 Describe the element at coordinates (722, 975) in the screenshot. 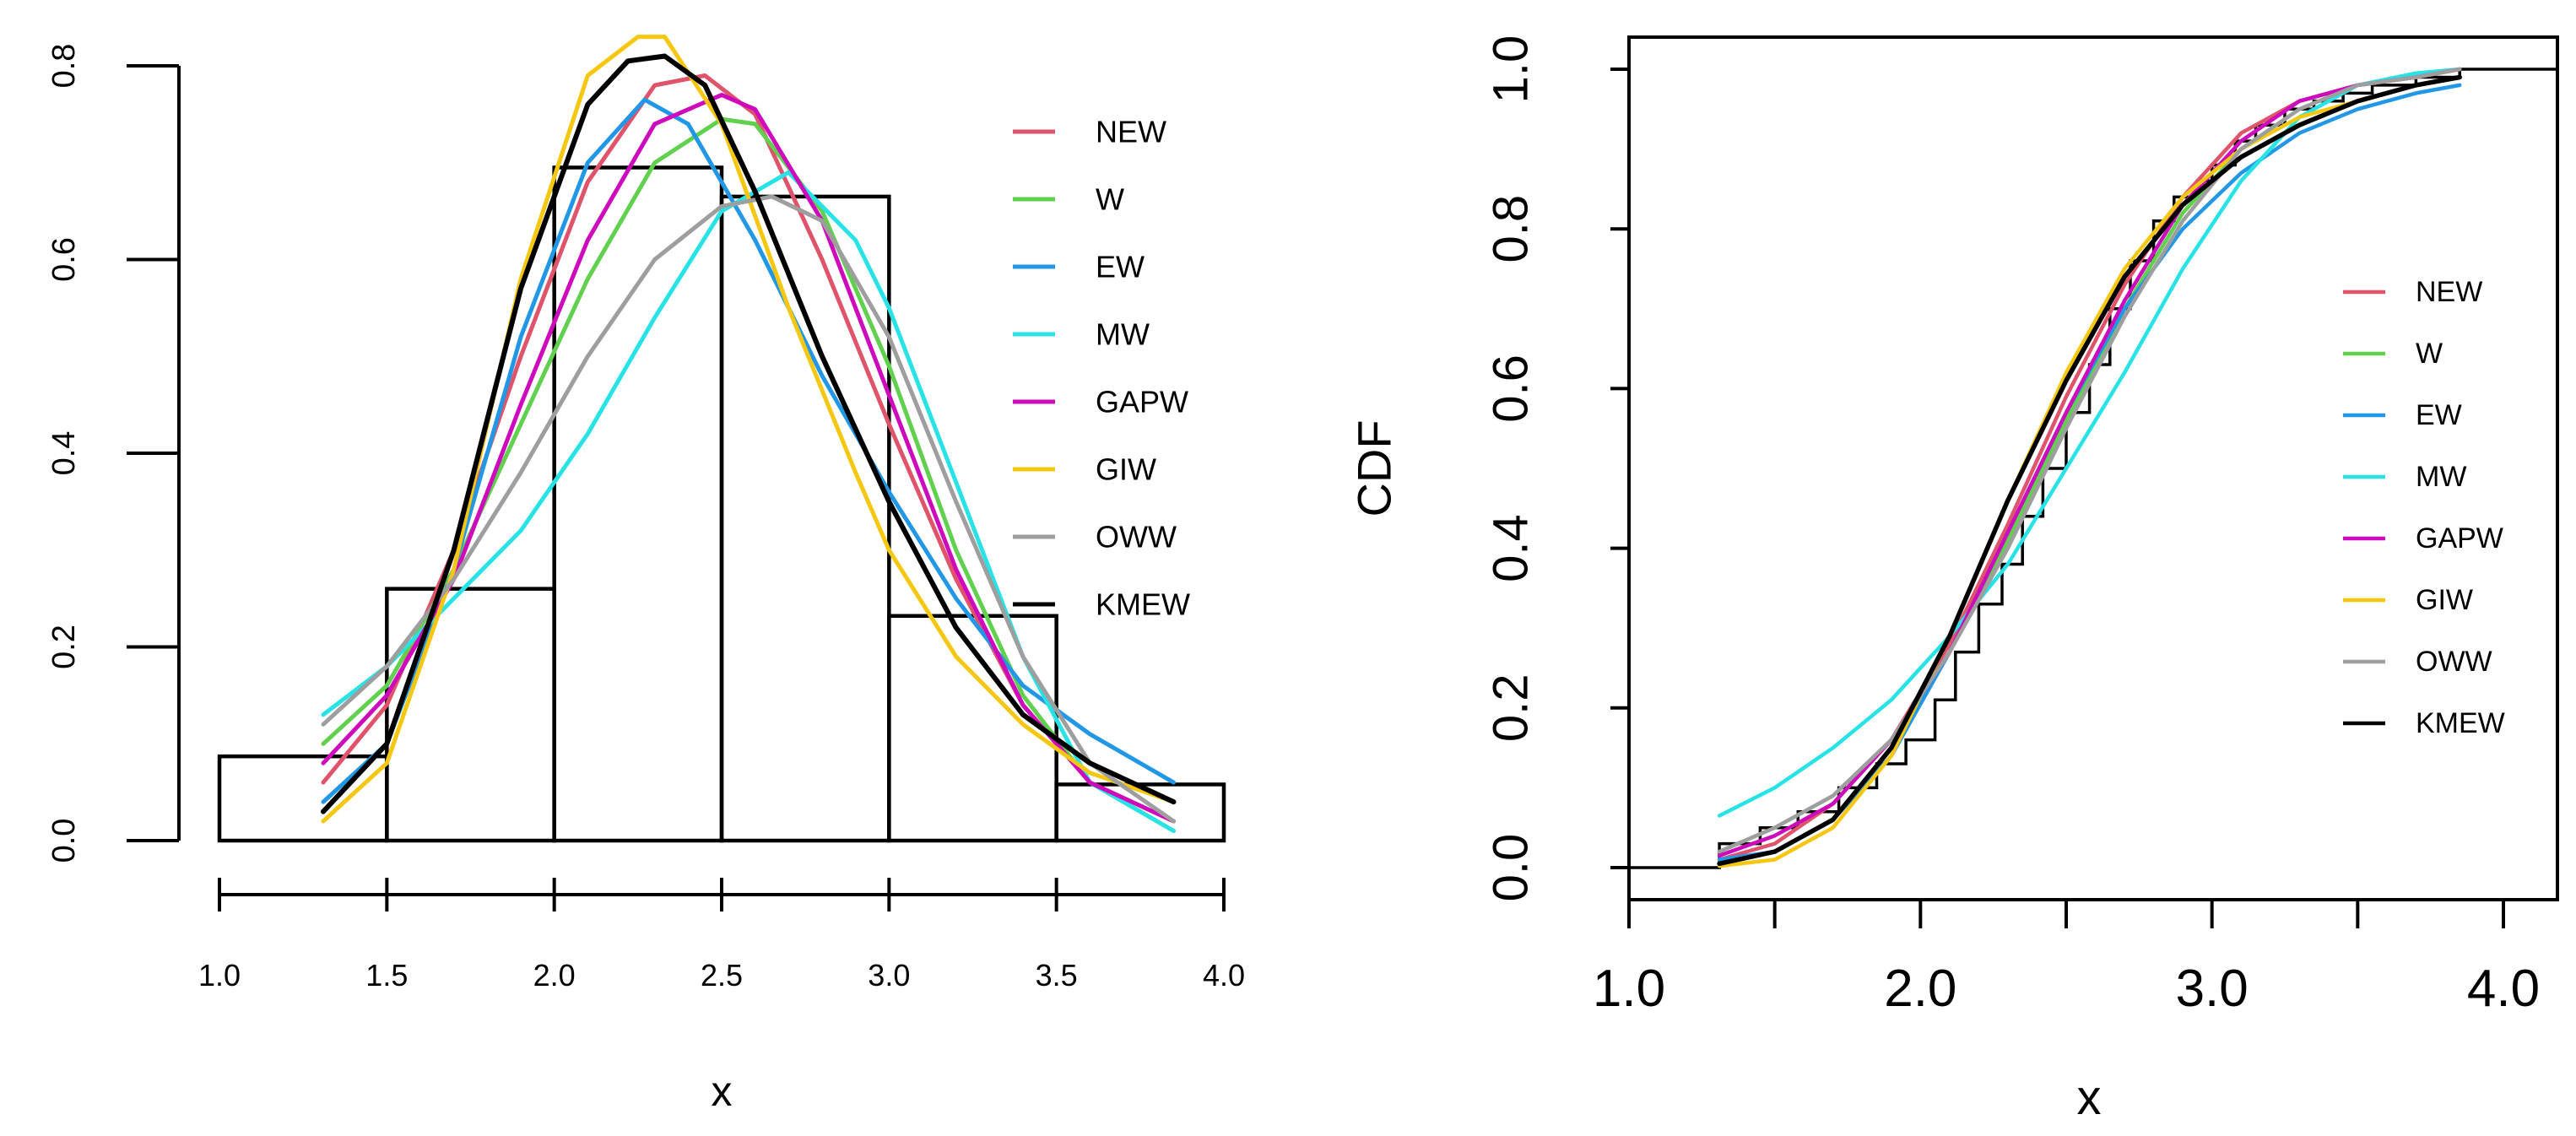

I see `x-tick-label: 2.5` at that location.